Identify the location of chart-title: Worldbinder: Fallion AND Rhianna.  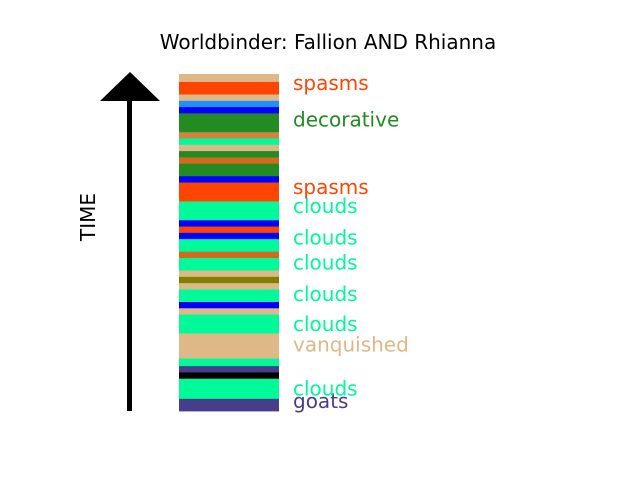
(328, 42).